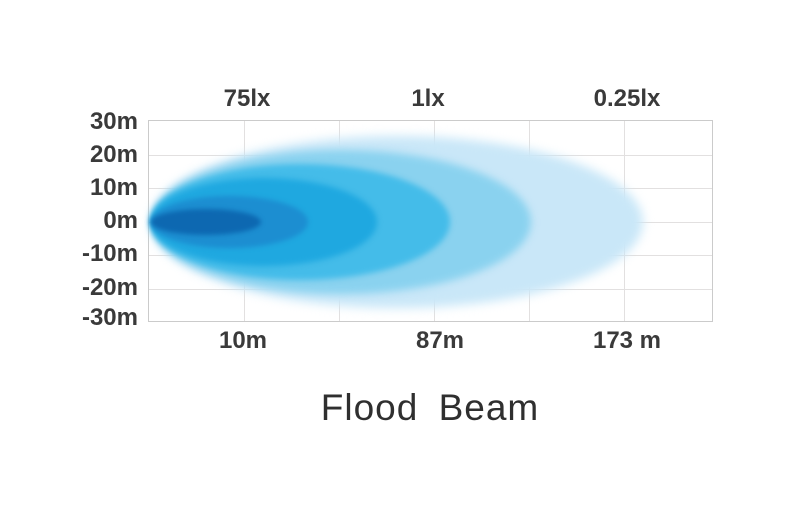  Describe the element at coordinates (206, 222) in the screenshot. I see `beam-hotspot` at that location.